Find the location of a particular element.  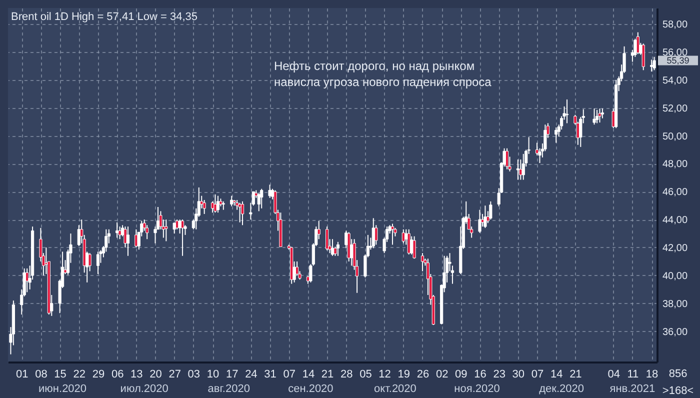

x-tick-label: 28 is located at coordinates (346, 374).